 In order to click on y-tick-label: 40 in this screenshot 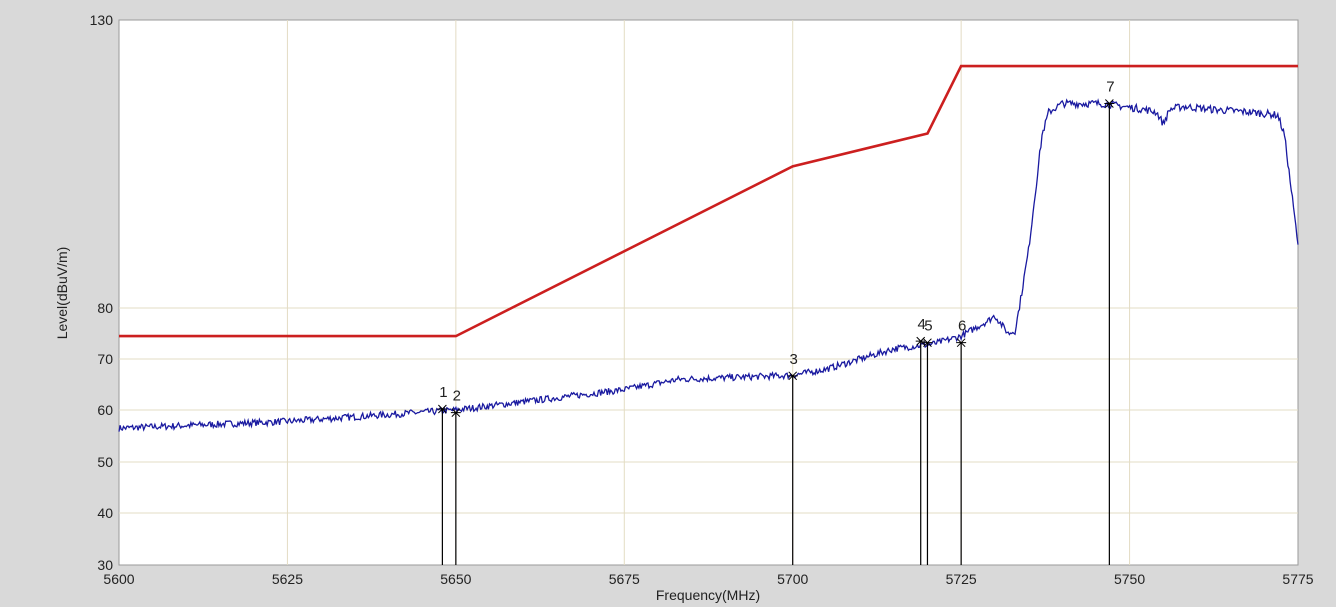, I will do `click(105, 513)`.